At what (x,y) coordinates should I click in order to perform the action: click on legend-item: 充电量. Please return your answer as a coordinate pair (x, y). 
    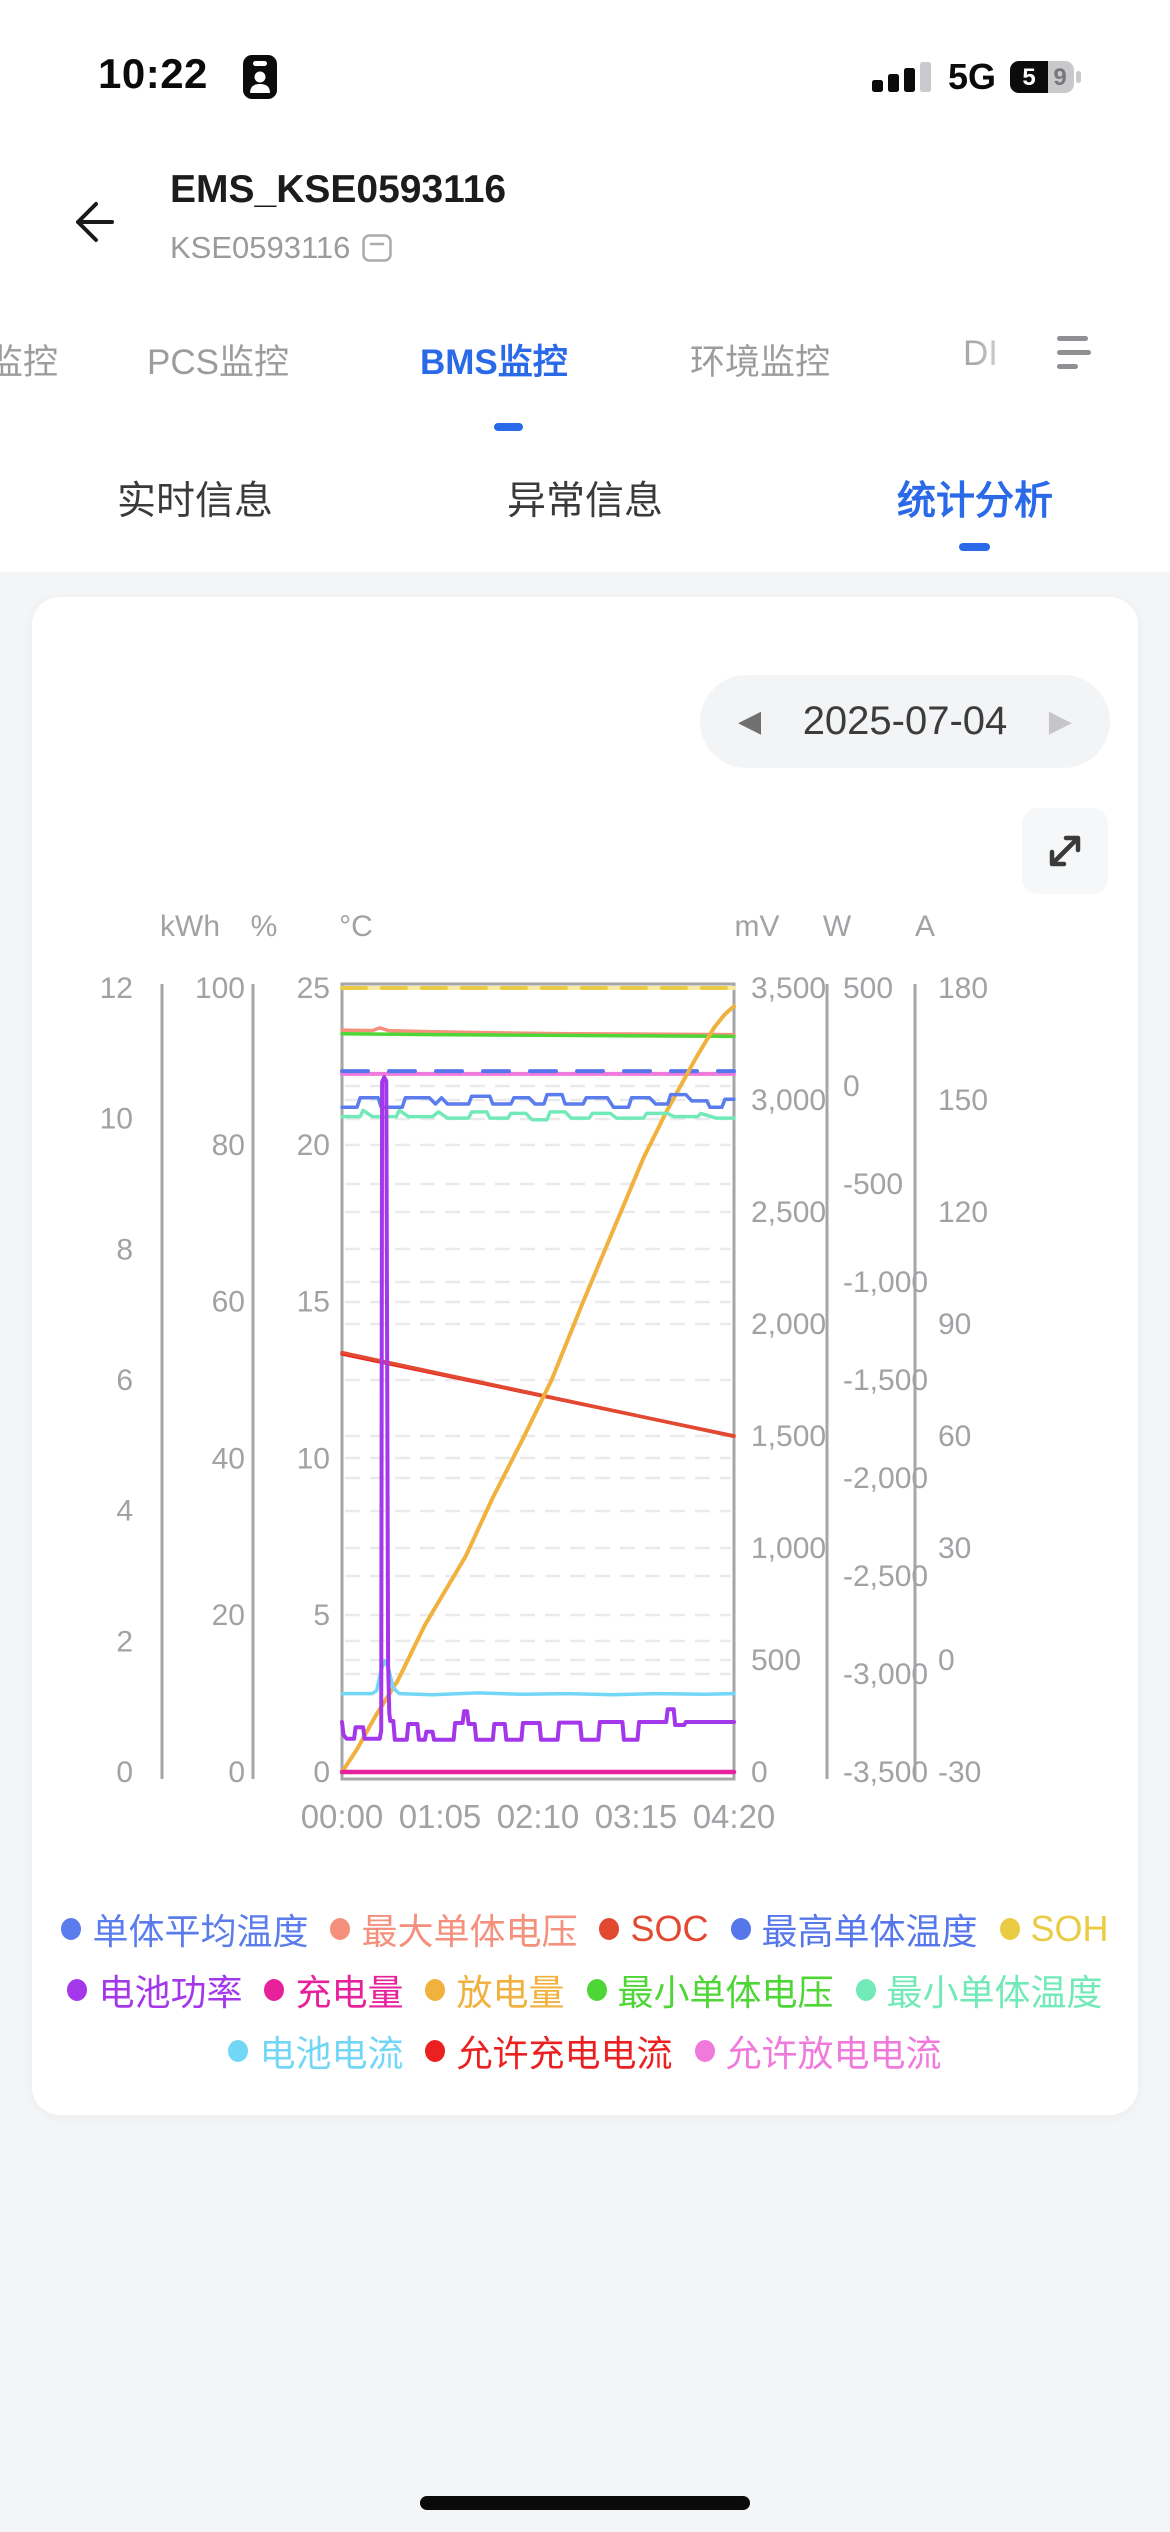
    Looking at the image, I should click on (333, 1990).